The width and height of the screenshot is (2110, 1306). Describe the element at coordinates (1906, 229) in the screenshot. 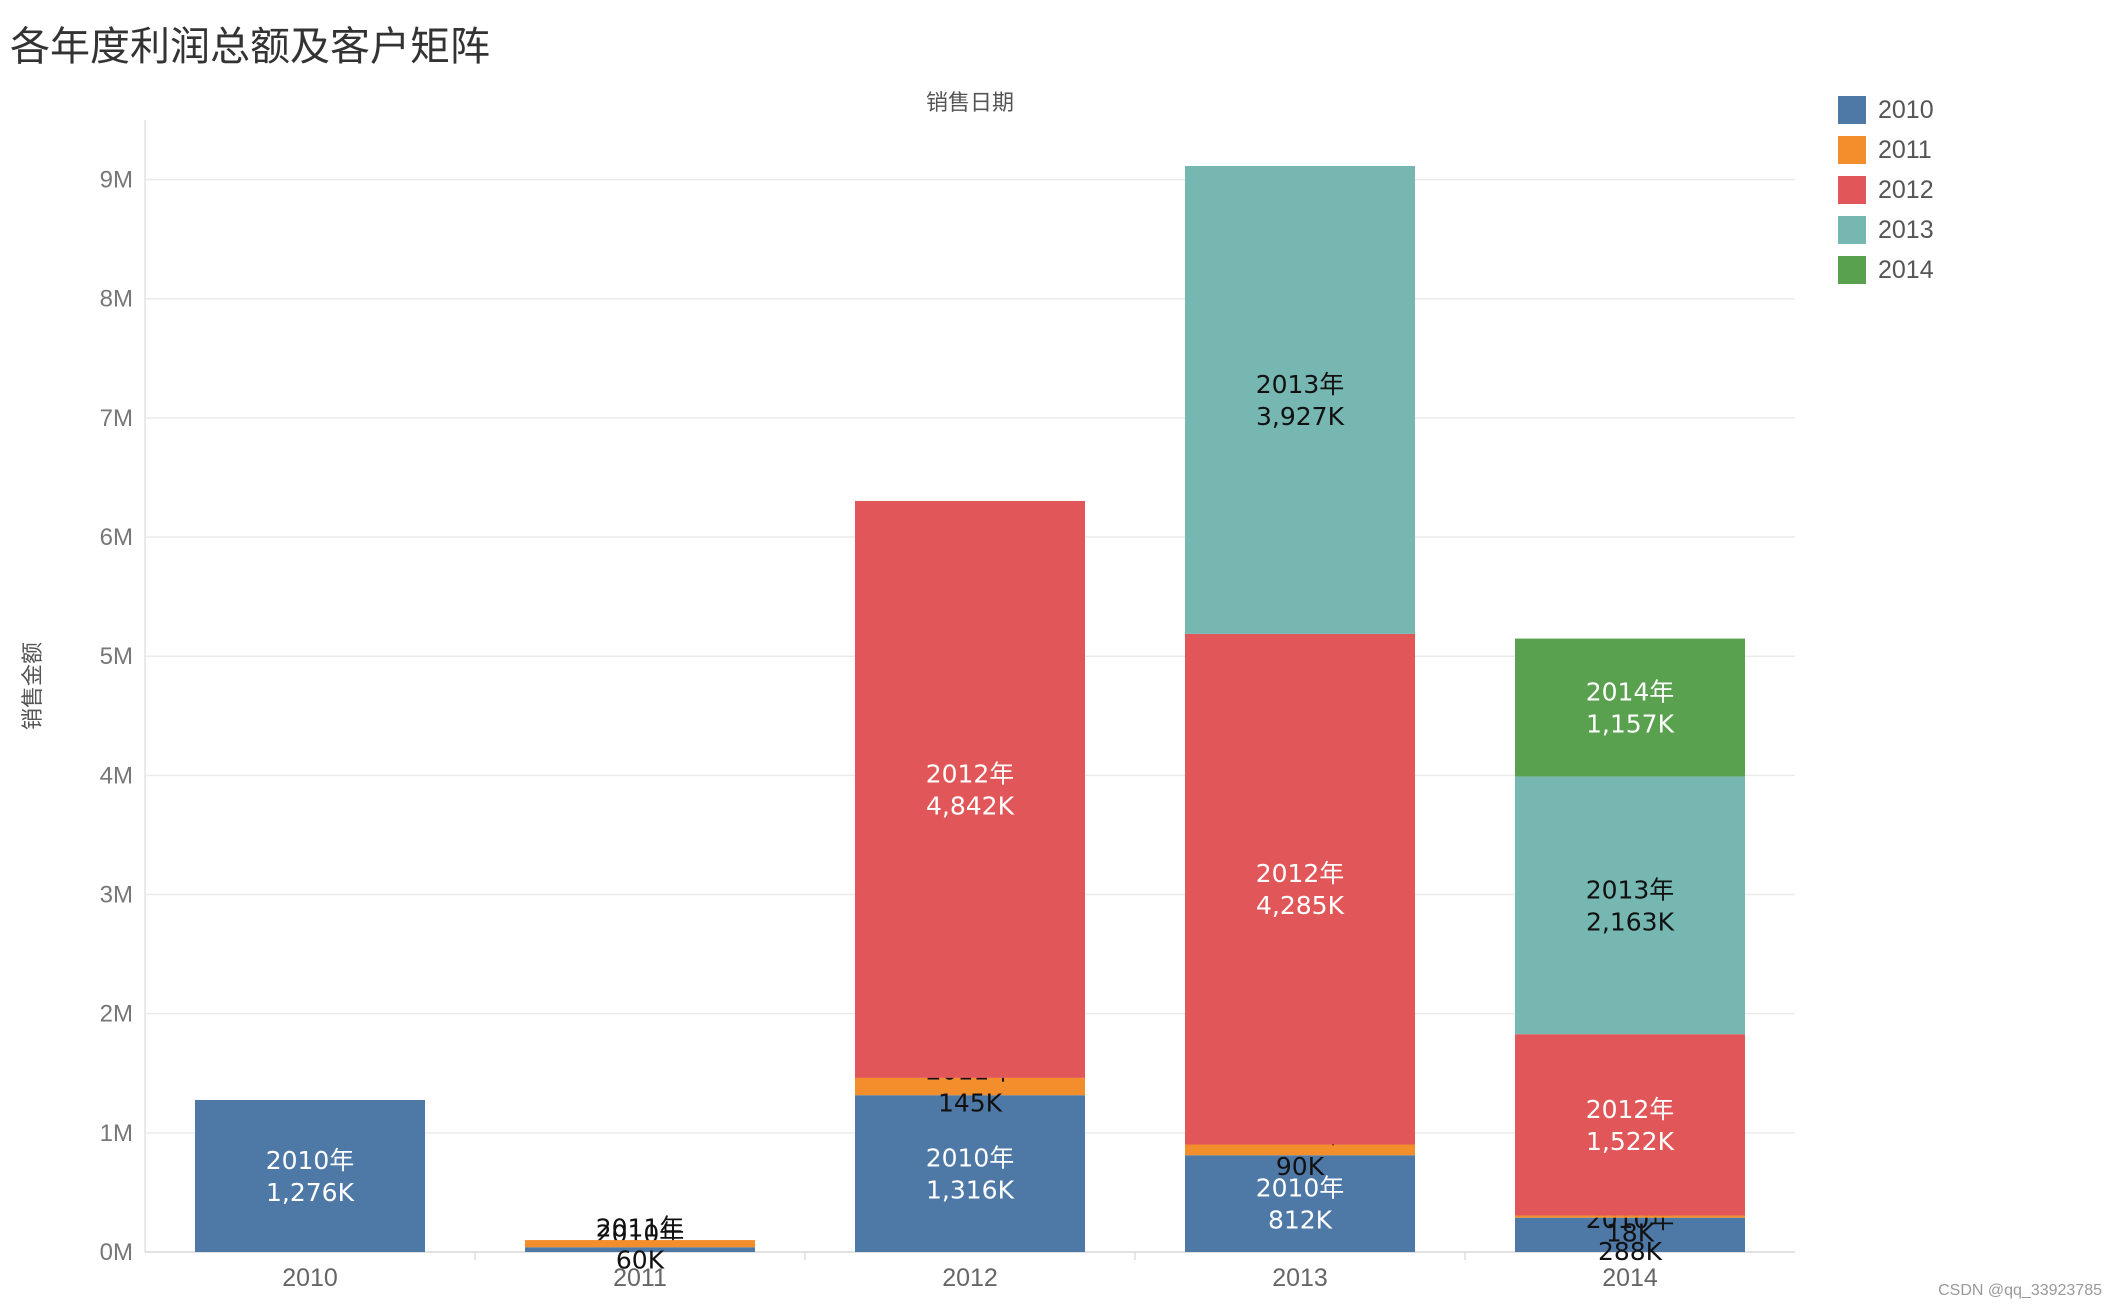

I see `legend-label-2013: 2013` at that location.